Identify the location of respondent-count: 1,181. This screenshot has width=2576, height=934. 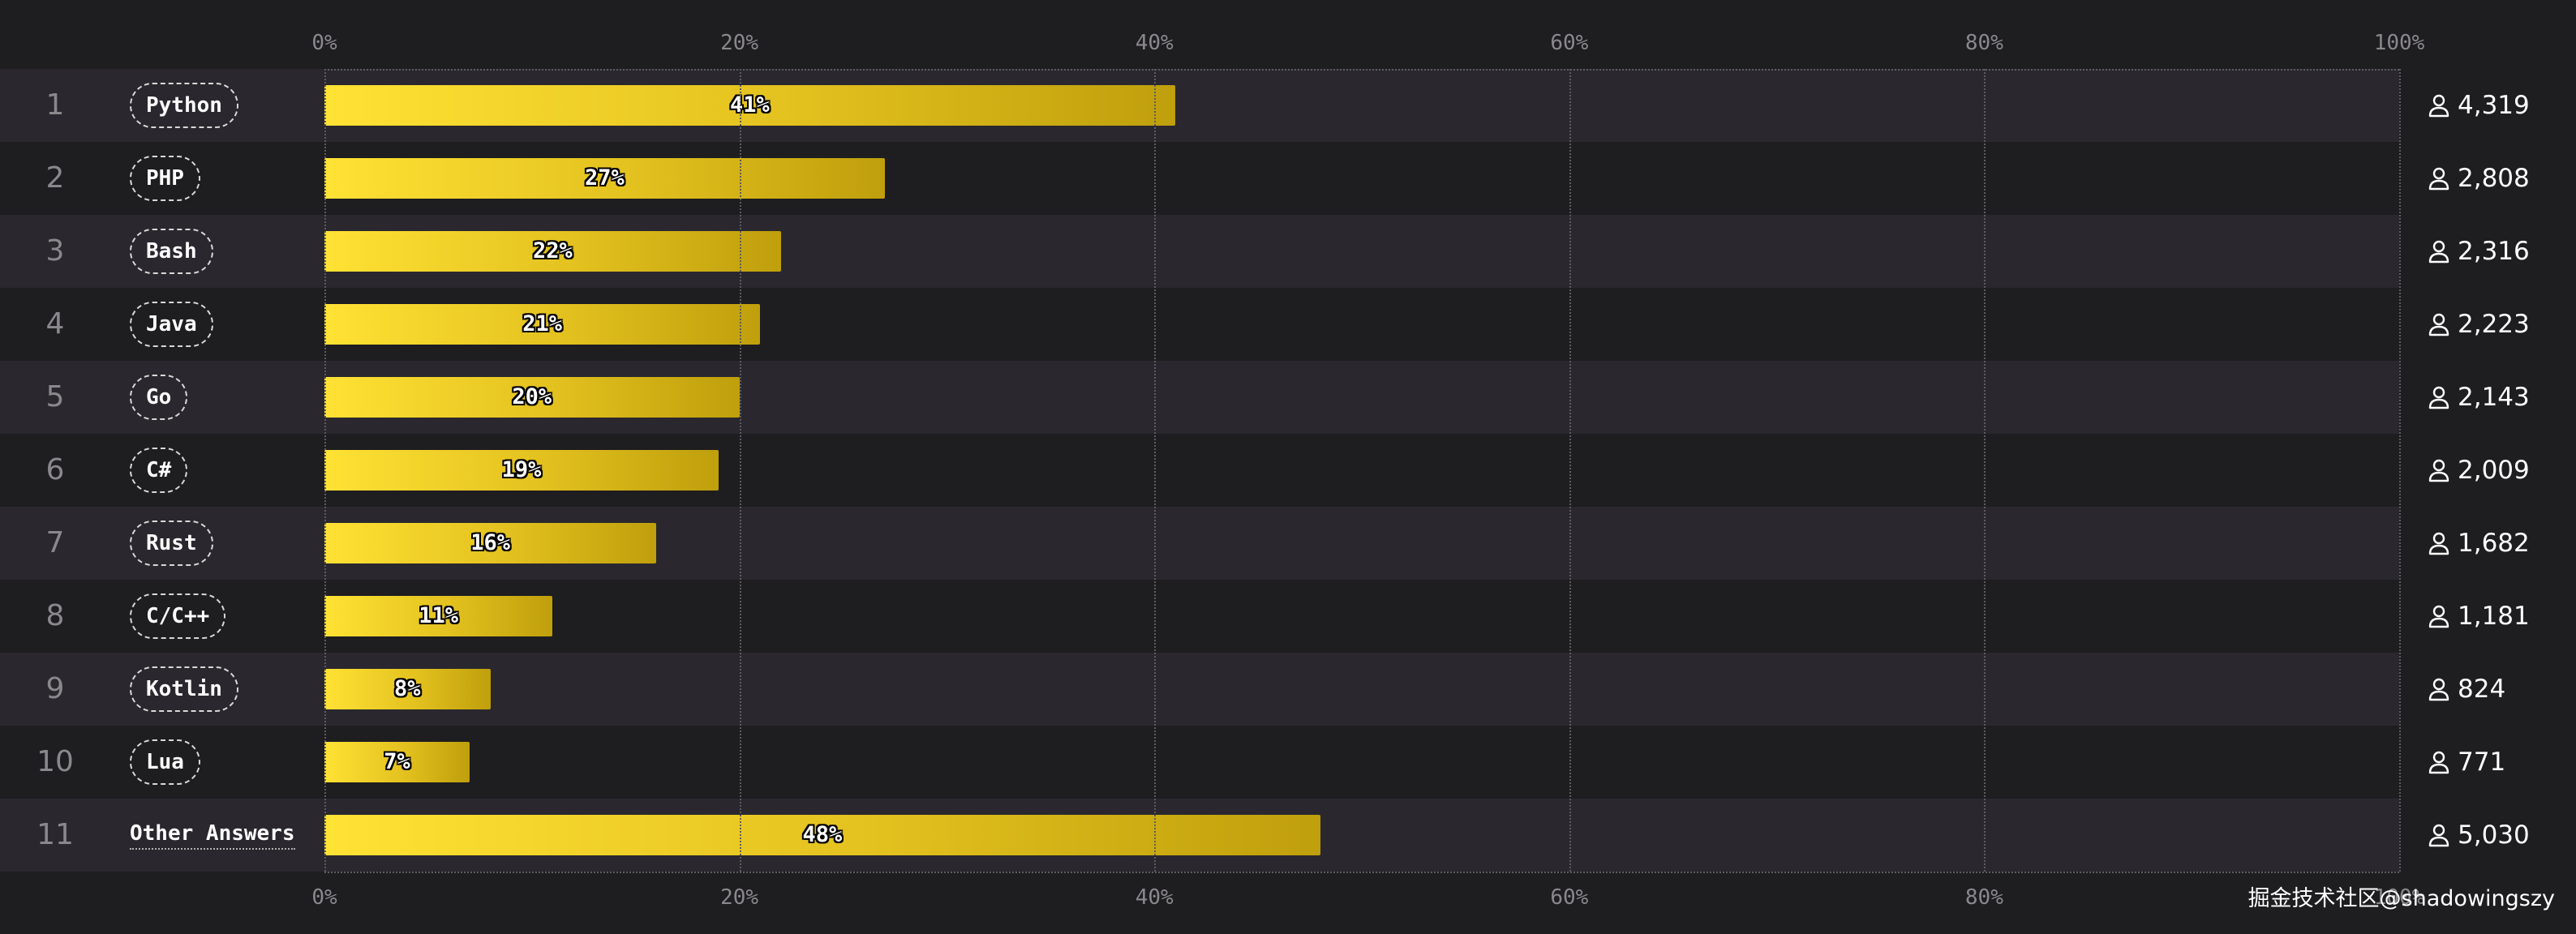
(2479, 616).